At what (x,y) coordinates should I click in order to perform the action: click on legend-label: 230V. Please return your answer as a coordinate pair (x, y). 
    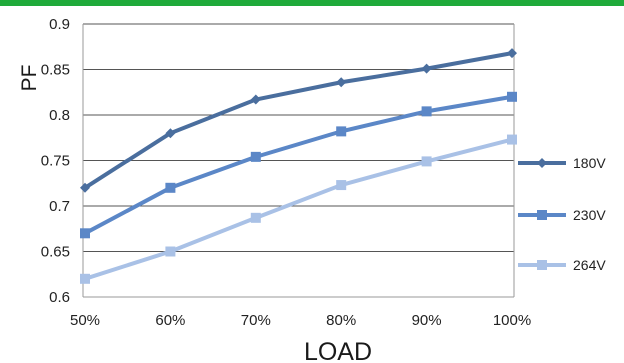
    Looking at the image, I should click on (589, 215).